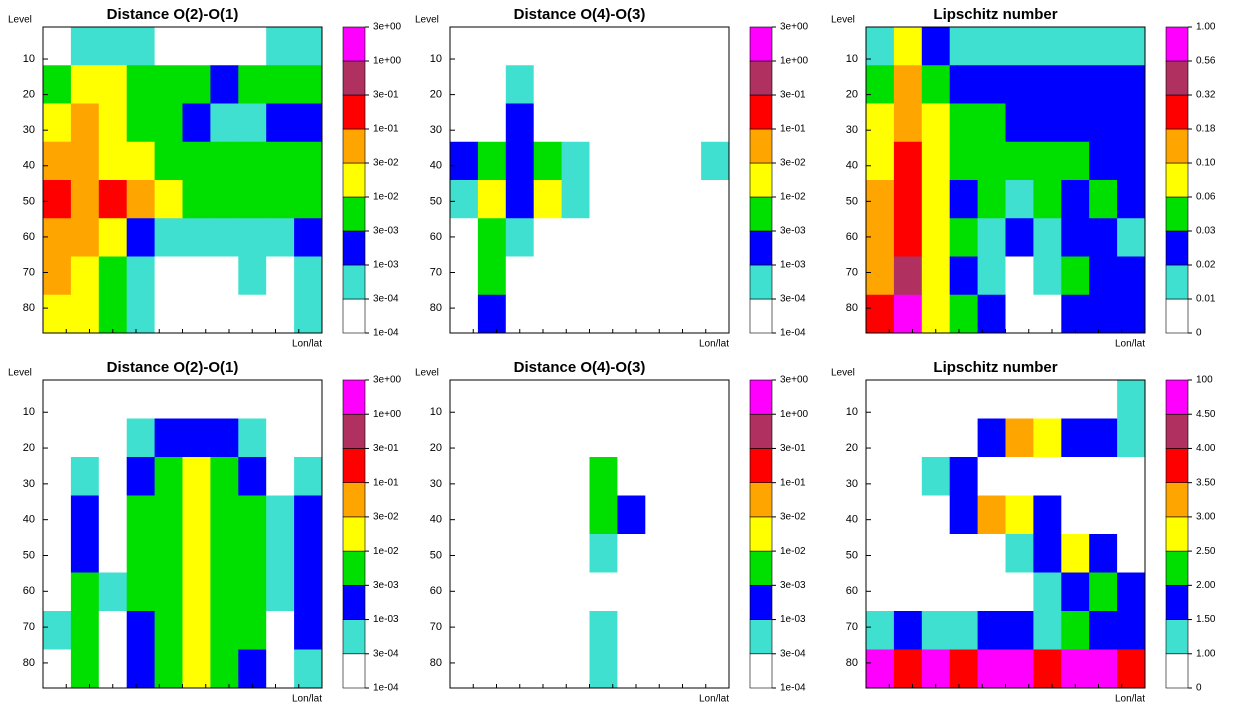  Describe the element at coordinates (1206, 653) in the screenshot. I see `colorbar-label: 1.00` at that location.